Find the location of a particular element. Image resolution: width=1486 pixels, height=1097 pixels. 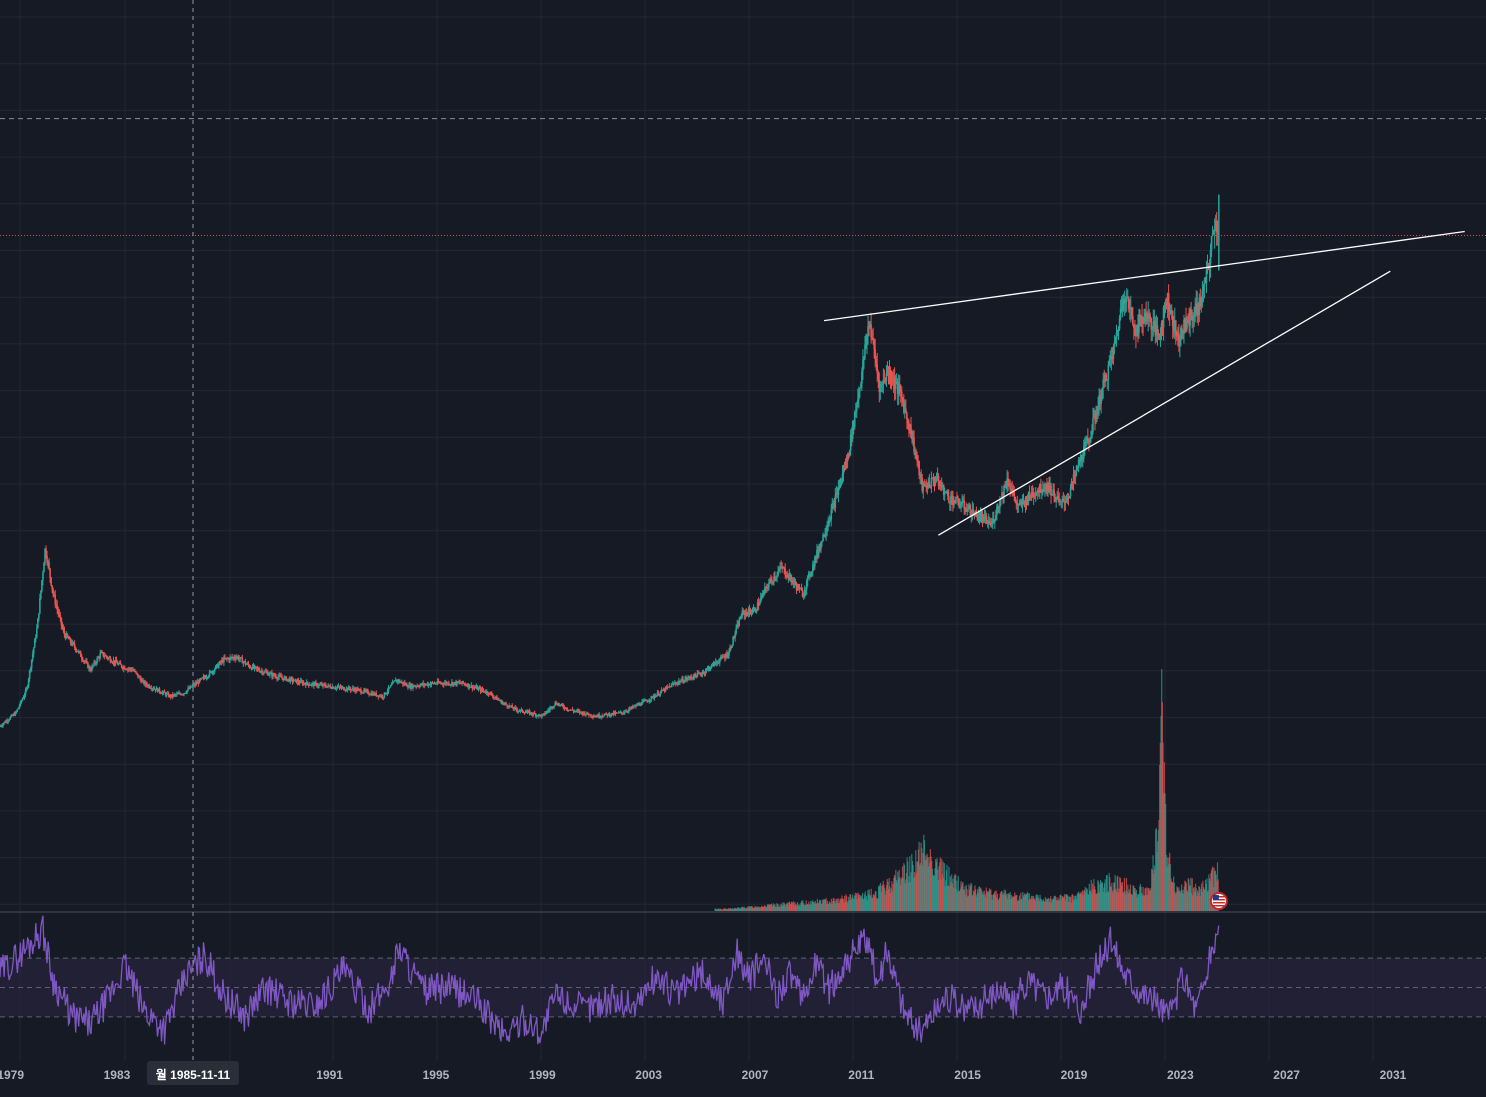

trendline-lower is located at coordinates (1164, 403).